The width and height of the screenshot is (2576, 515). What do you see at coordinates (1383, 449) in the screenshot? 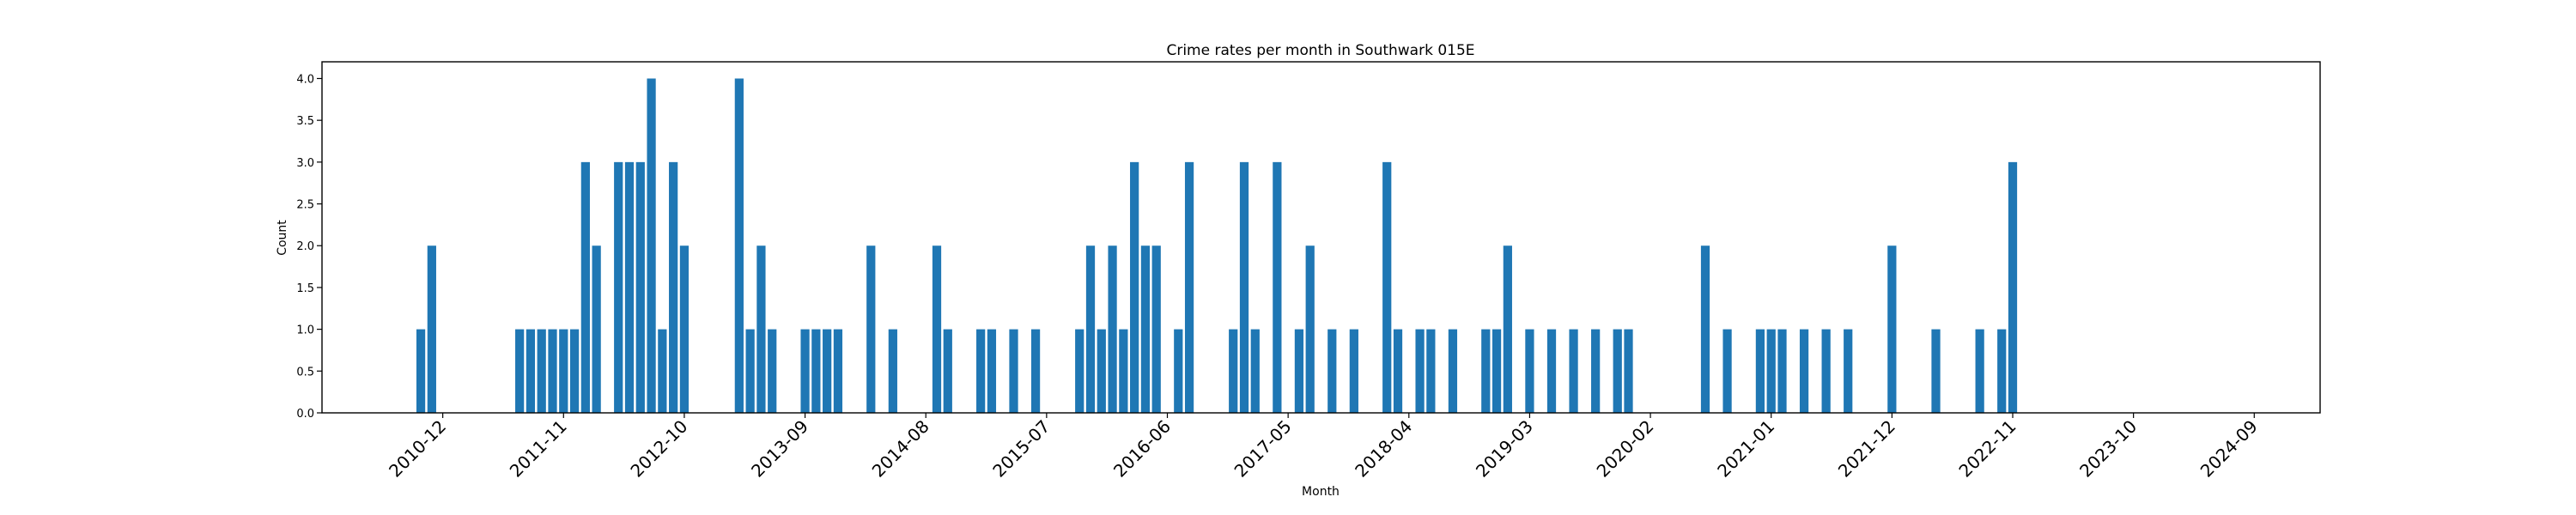
I see `x-tick-label: 2018-04` at bounding box center [1383, 449].